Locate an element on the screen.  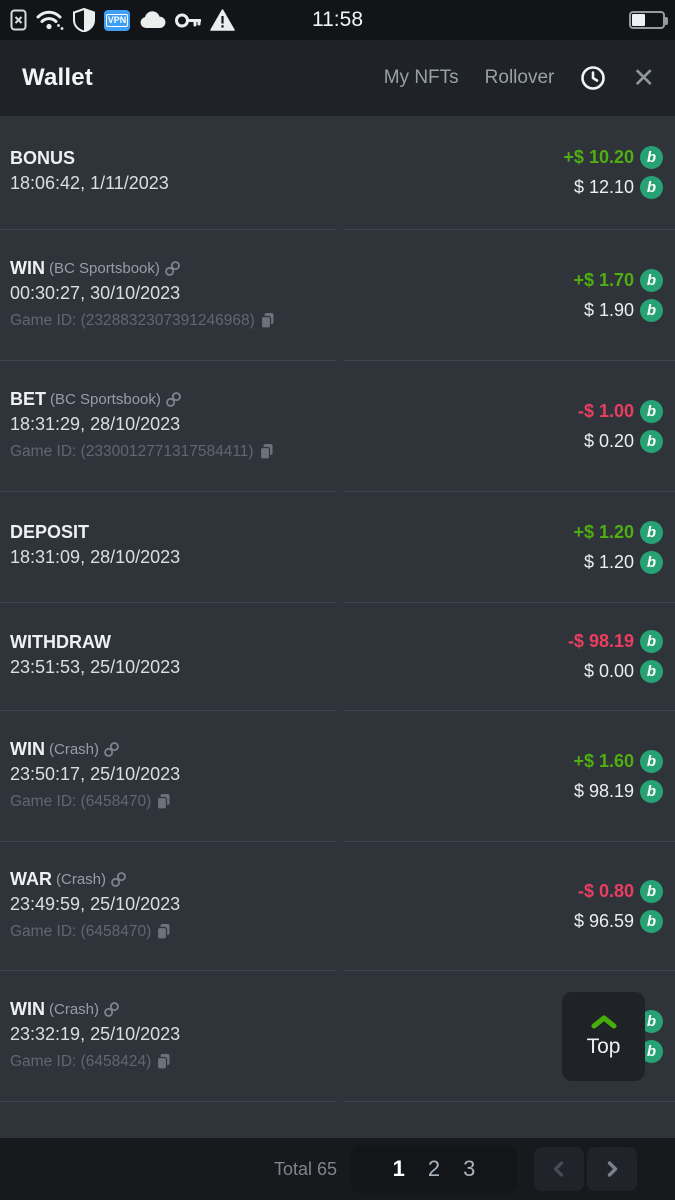
page-button-1: 1 is located at coordinates (398, 1168).